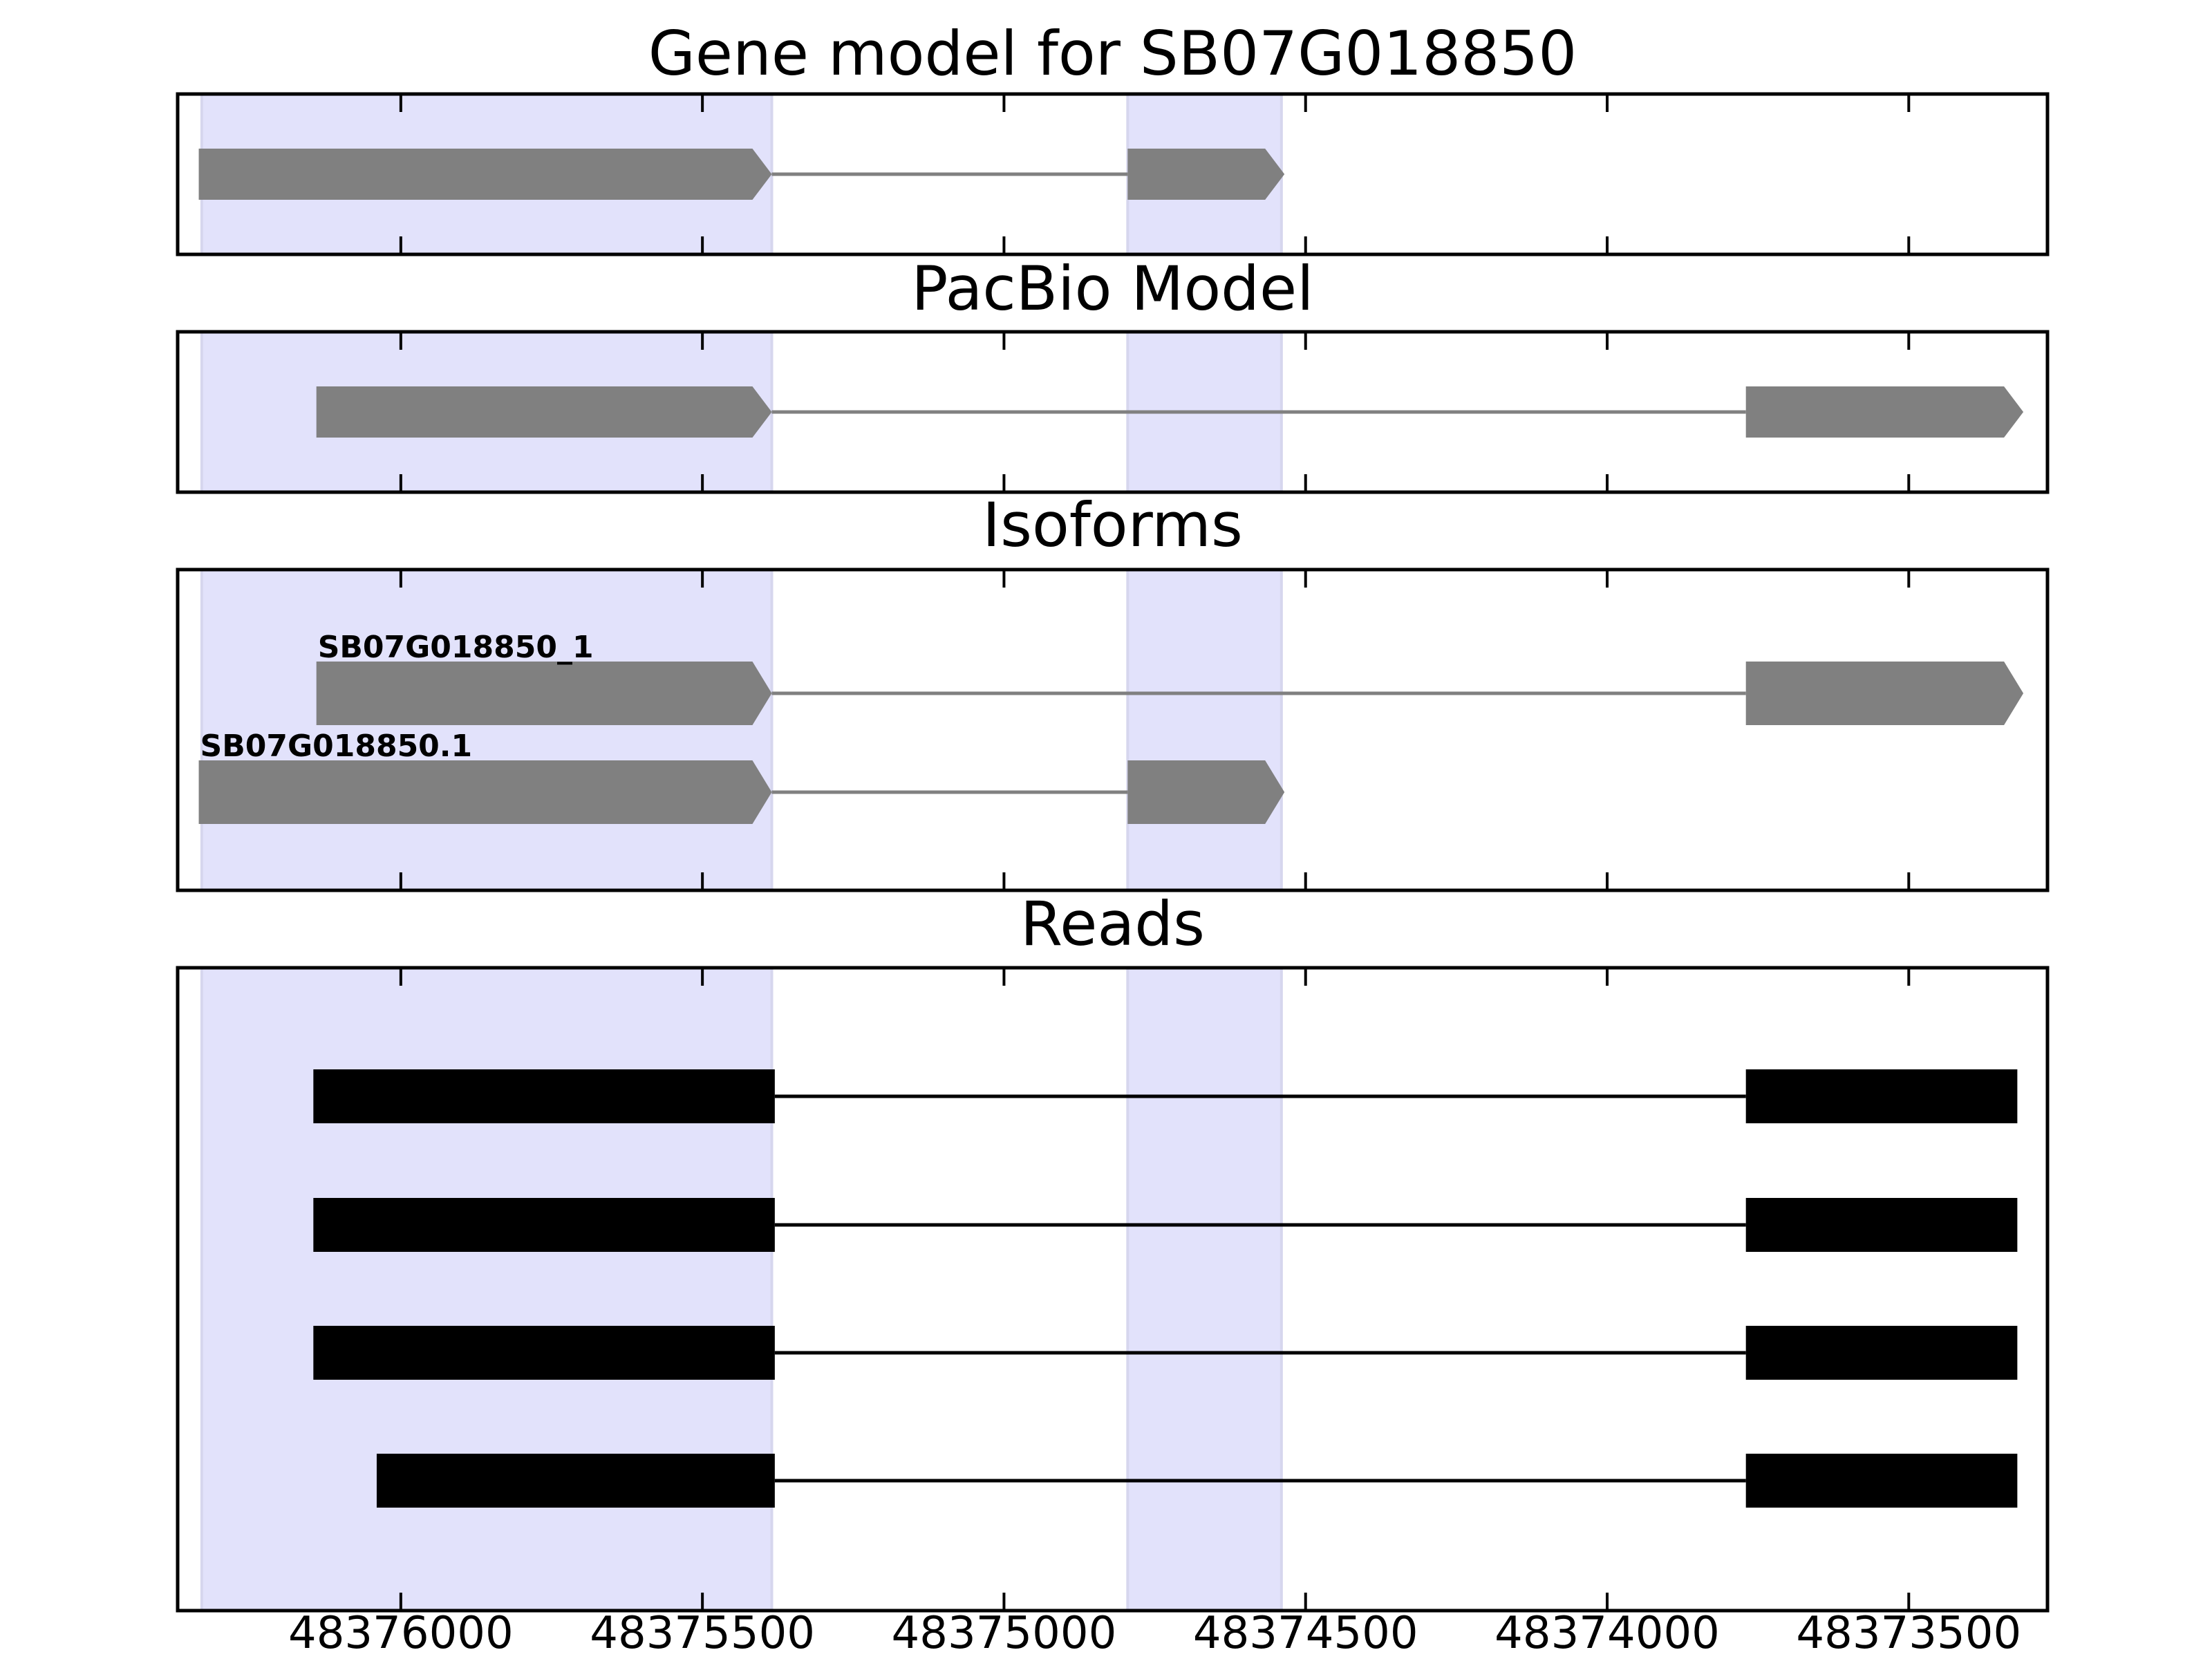  I want to click on x-tick-label: 48375000, so click(1004, 1633).